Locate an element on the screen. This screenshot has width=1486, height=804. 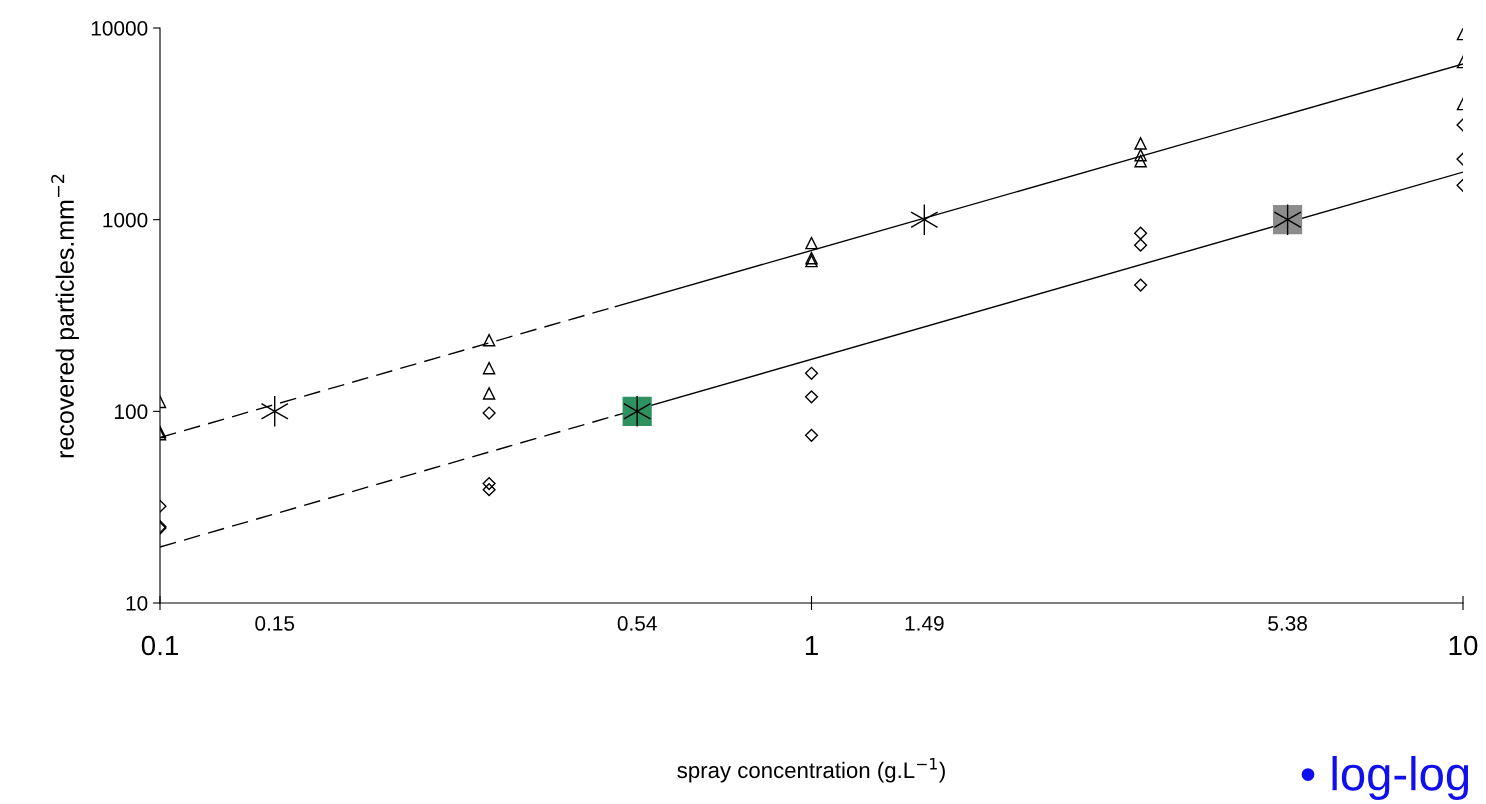
text: 1.49 is located at coordinates (924, 623).